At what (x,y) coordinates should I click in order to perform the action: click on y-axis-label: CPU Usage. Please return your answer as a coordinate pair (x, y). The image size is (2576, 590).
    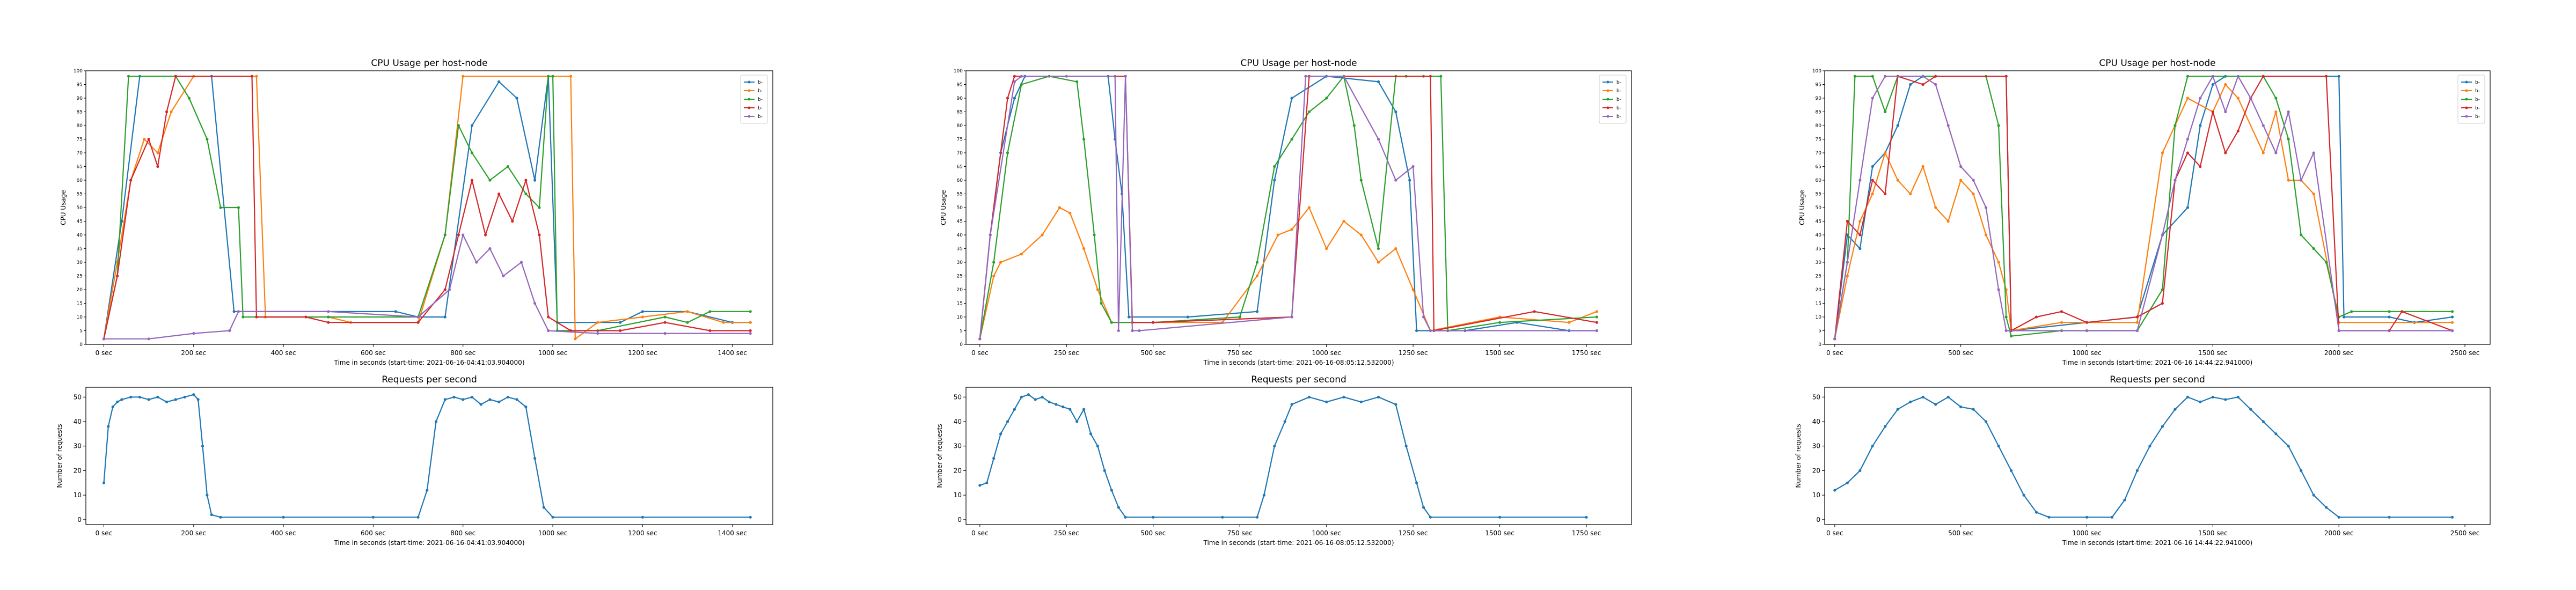
    Looking at the image, I should click on (943, 207).